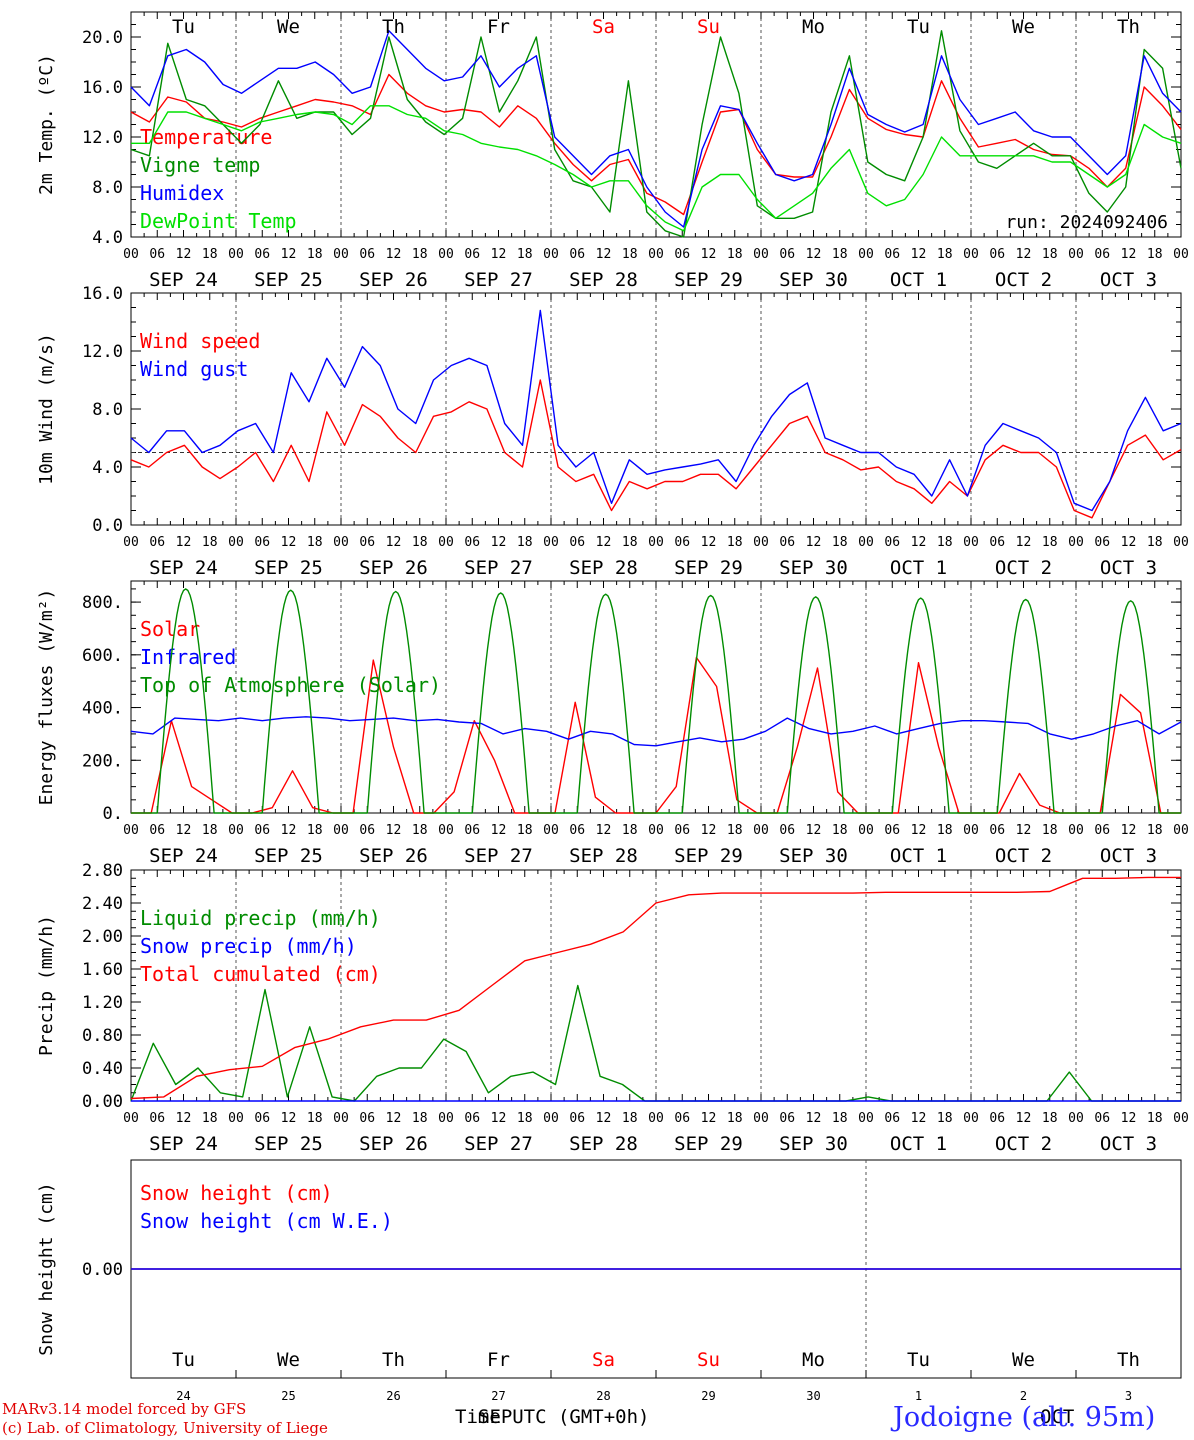  Describe the element at coordinates (102, 1102) in the screenshot. I see `ytick-label: 0.00` at that location.